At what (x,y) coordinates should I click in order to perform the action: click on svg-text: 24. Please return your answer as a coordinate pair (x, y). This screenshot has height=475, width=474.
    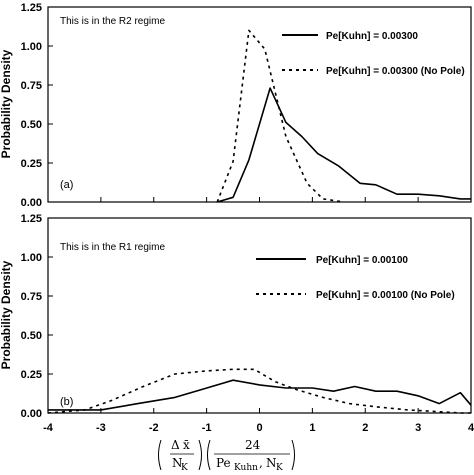
    Looking at the image, I should click on (253, 445).